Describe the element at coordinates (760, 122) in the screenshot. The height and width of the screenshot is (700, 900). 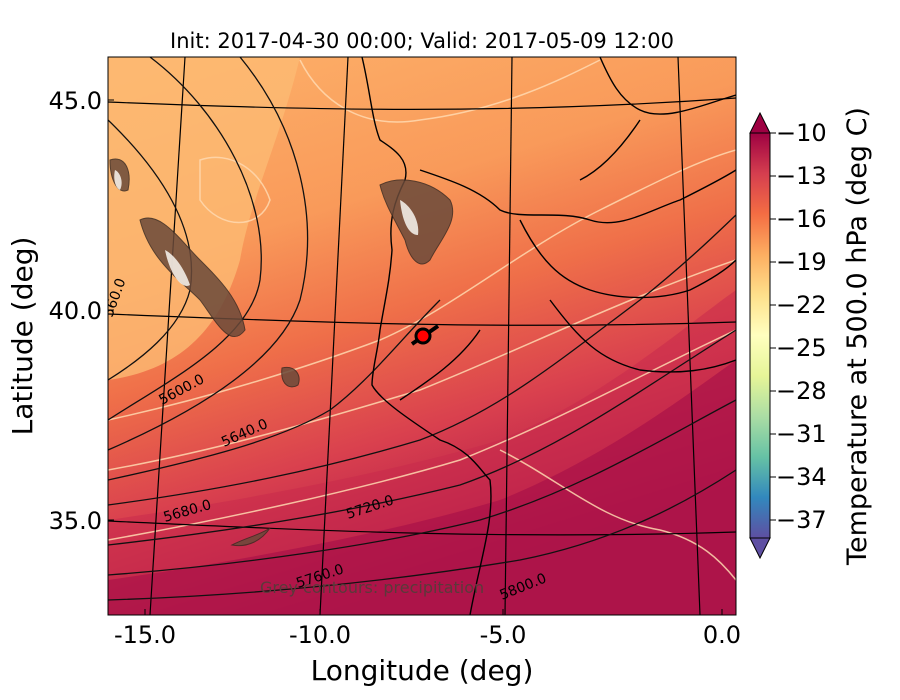
I see `colorbar-top-arrow` at that location.